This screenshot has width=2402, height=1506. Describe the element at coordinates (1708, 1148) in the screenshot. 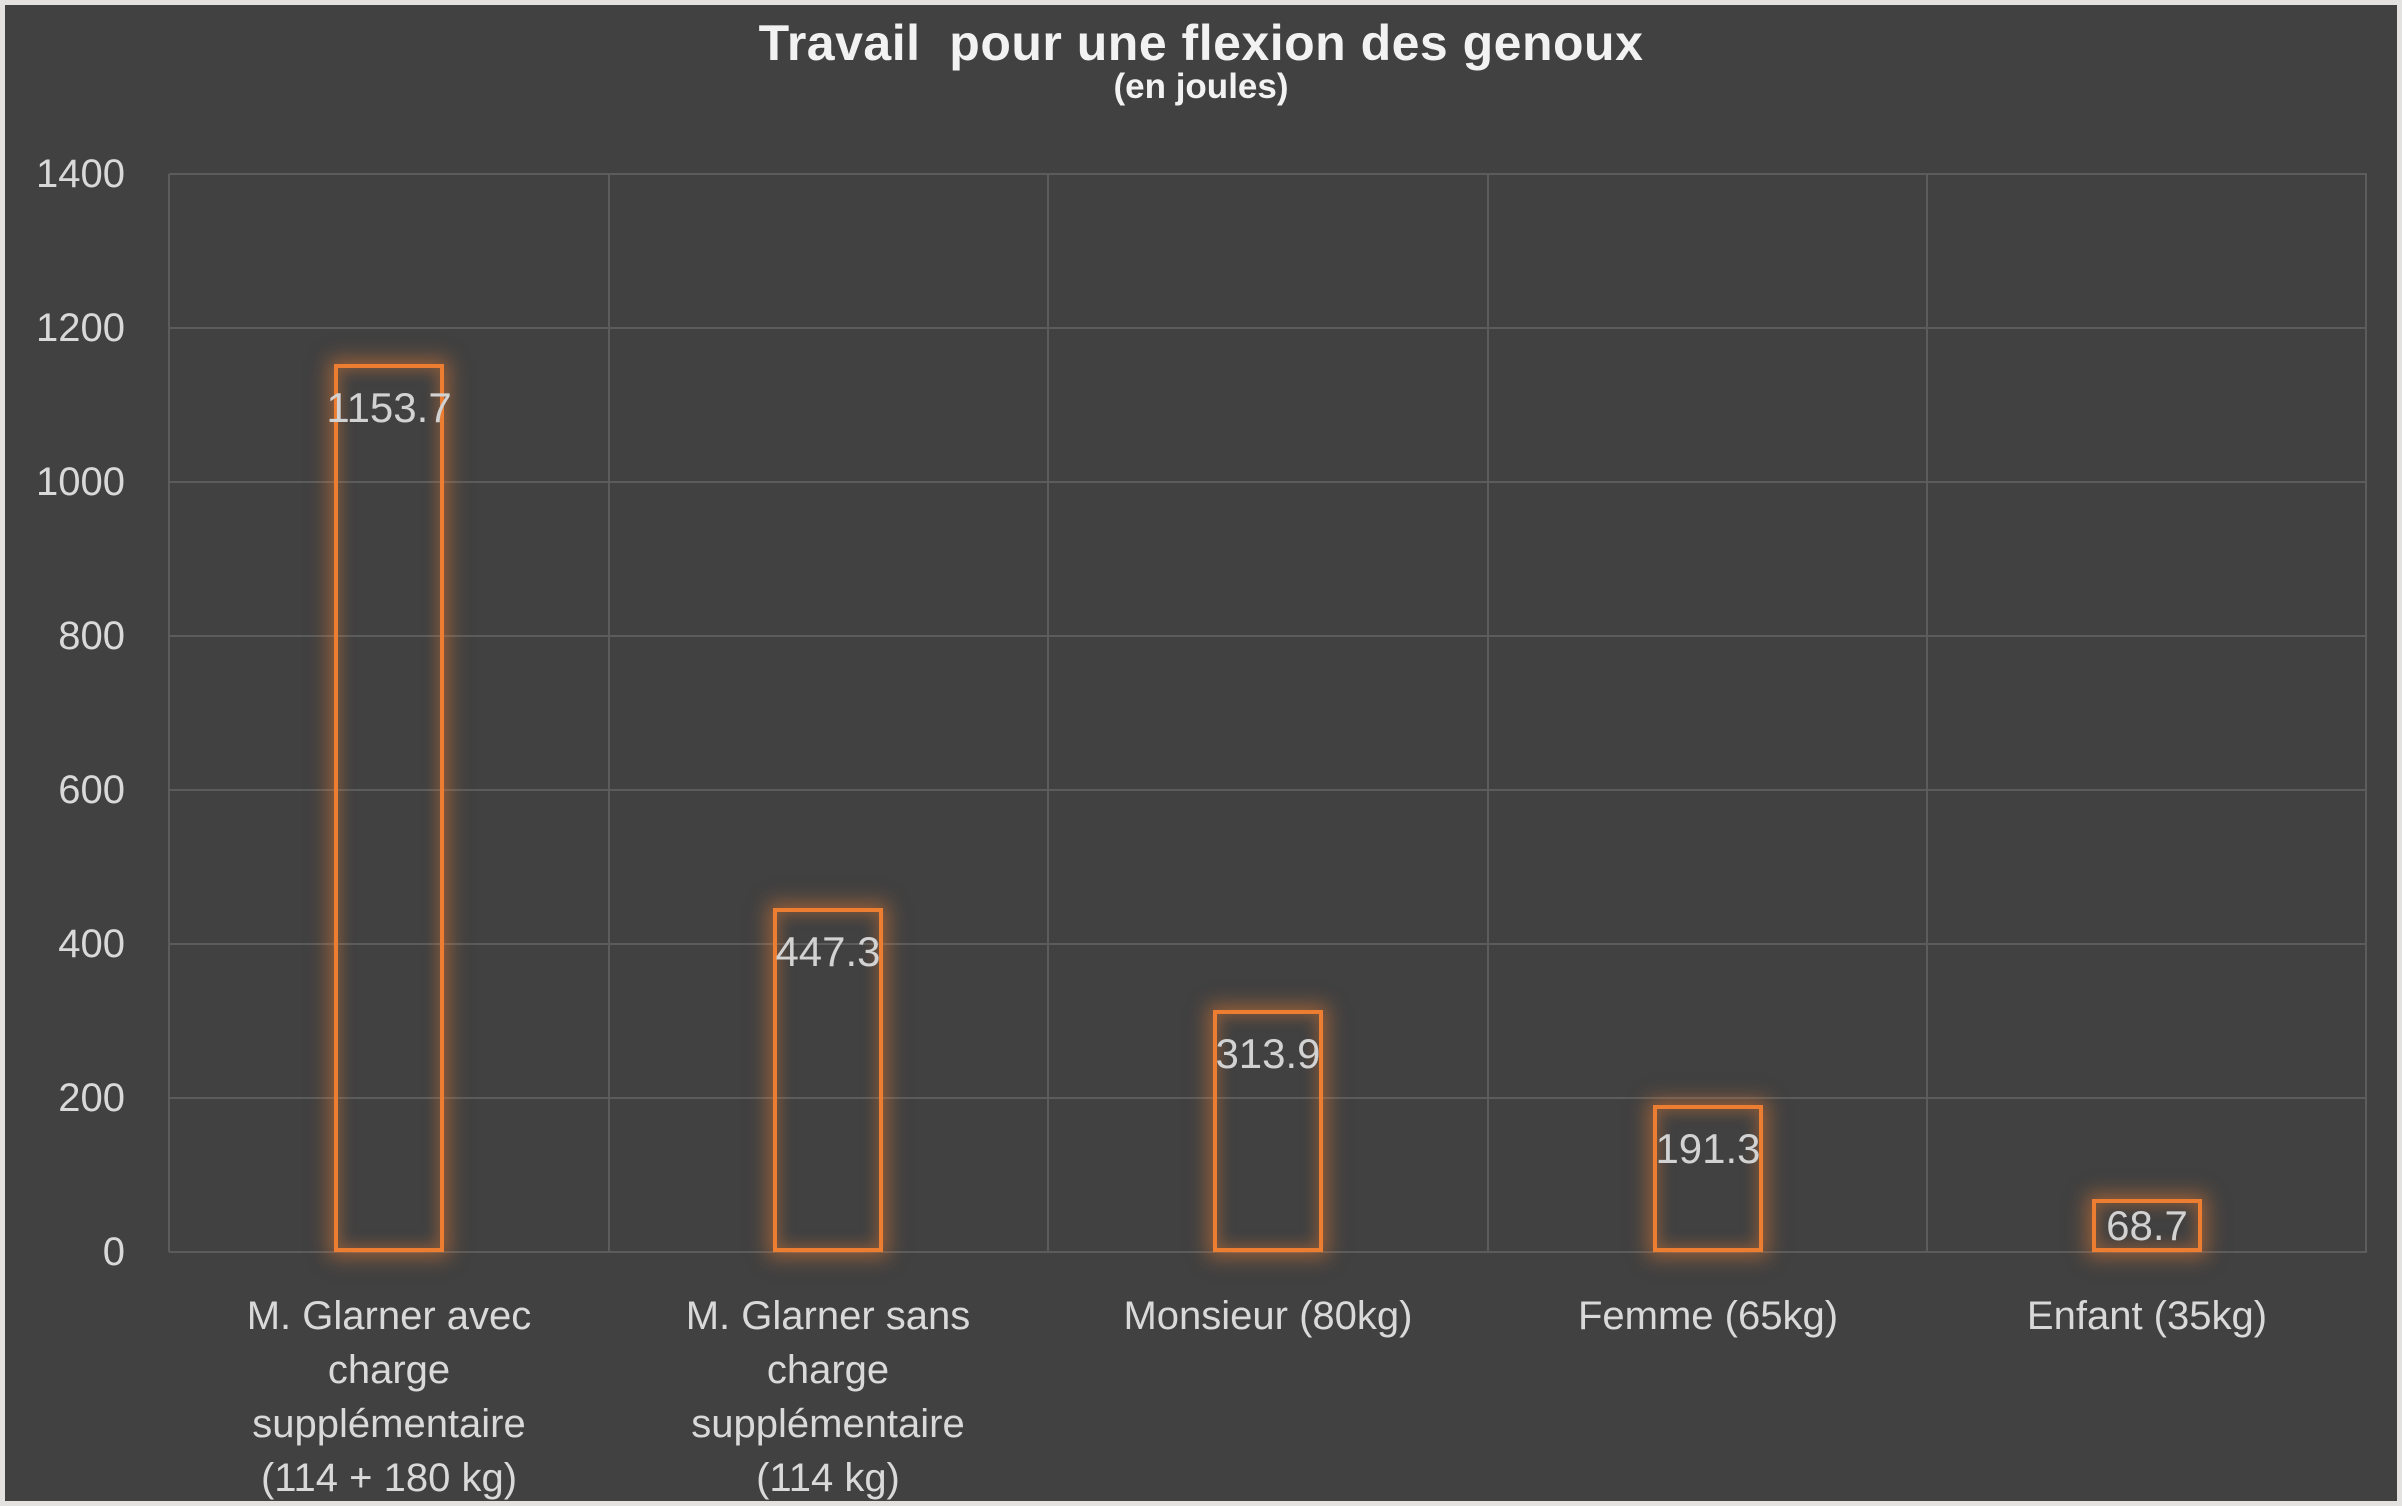

I see `bar-value-label: 191.3` at that location.